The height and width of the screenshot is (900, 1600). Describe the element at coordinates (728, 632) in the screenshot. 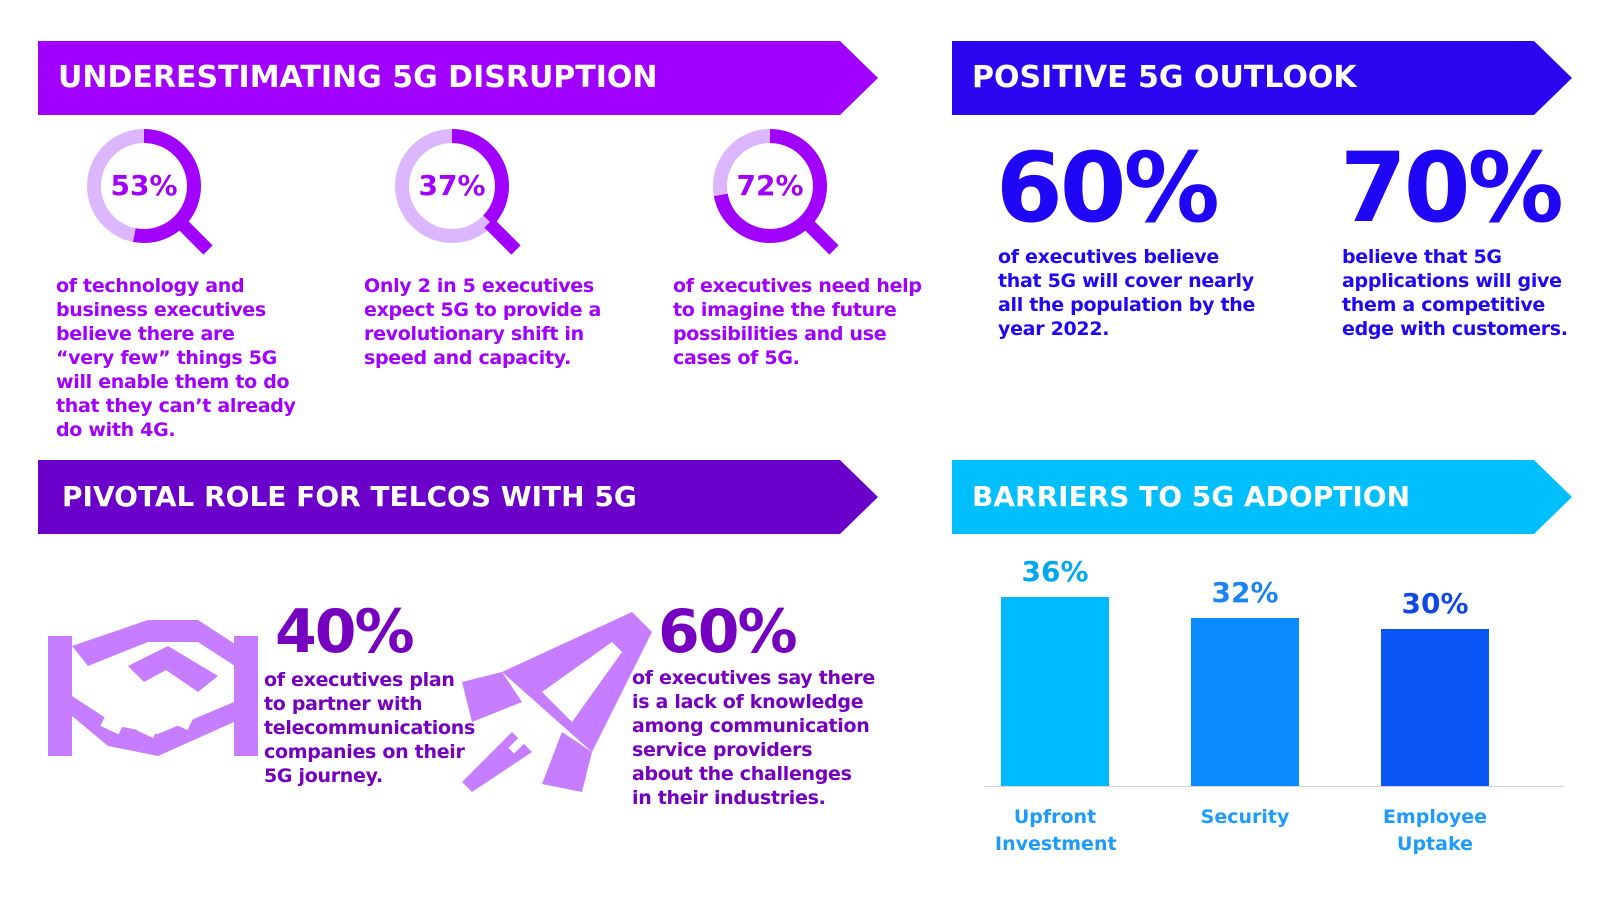

I see `telco-stat-value: 60%` at that location.